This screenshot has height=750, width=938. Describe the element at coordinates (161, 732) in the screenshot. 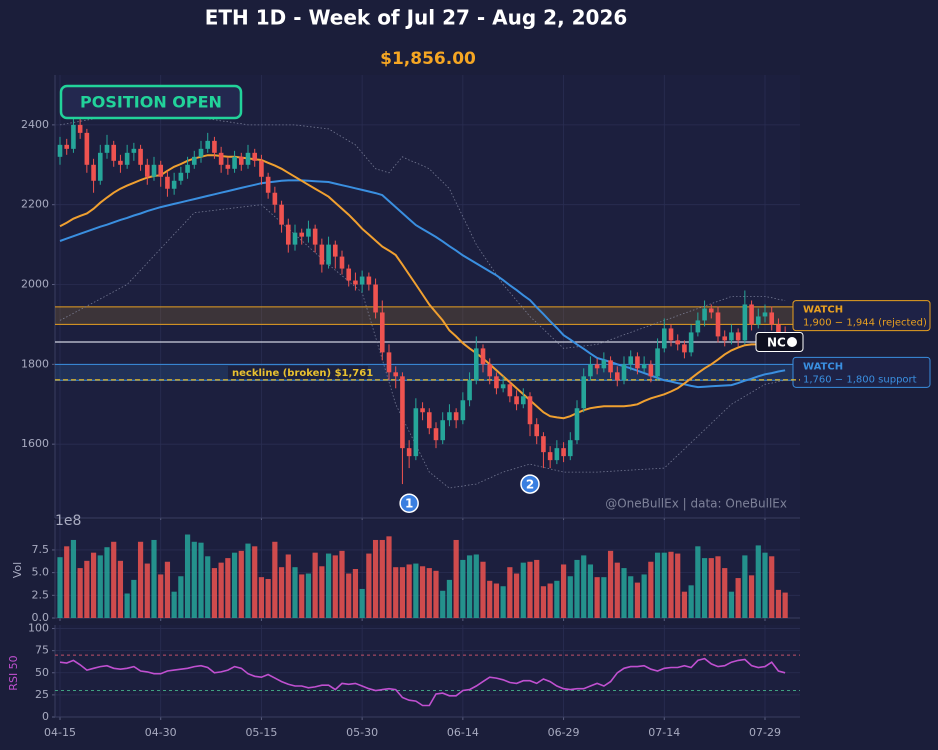

I see `x-tick-label: 04-30` at that location.